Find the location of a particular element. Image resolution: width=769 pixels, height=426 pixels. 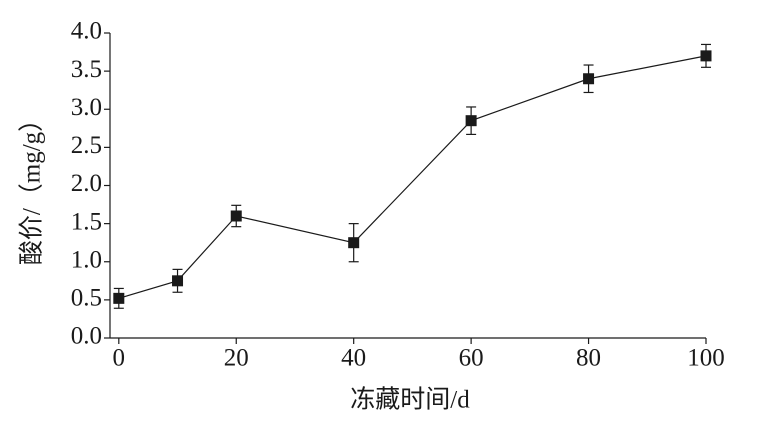

x-tick-label: 0 is located at coordinates (119, 358).